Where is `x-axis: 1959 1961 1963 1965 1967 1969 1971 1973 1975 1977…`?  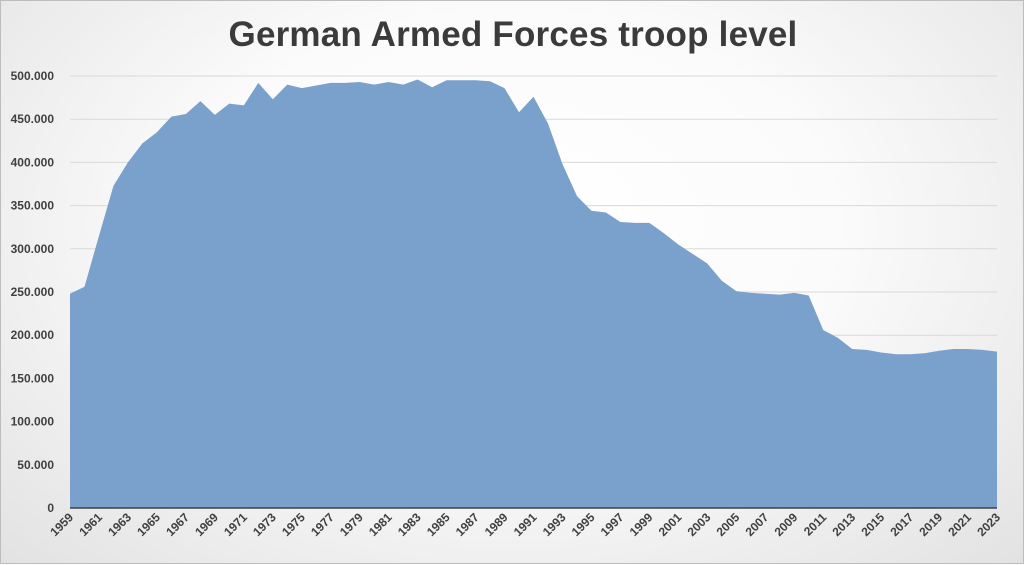
x-axis: 1959 1961 1963 1965 1967 1969 1971 1973 1975 1977… is located at coordinates (525, 523).